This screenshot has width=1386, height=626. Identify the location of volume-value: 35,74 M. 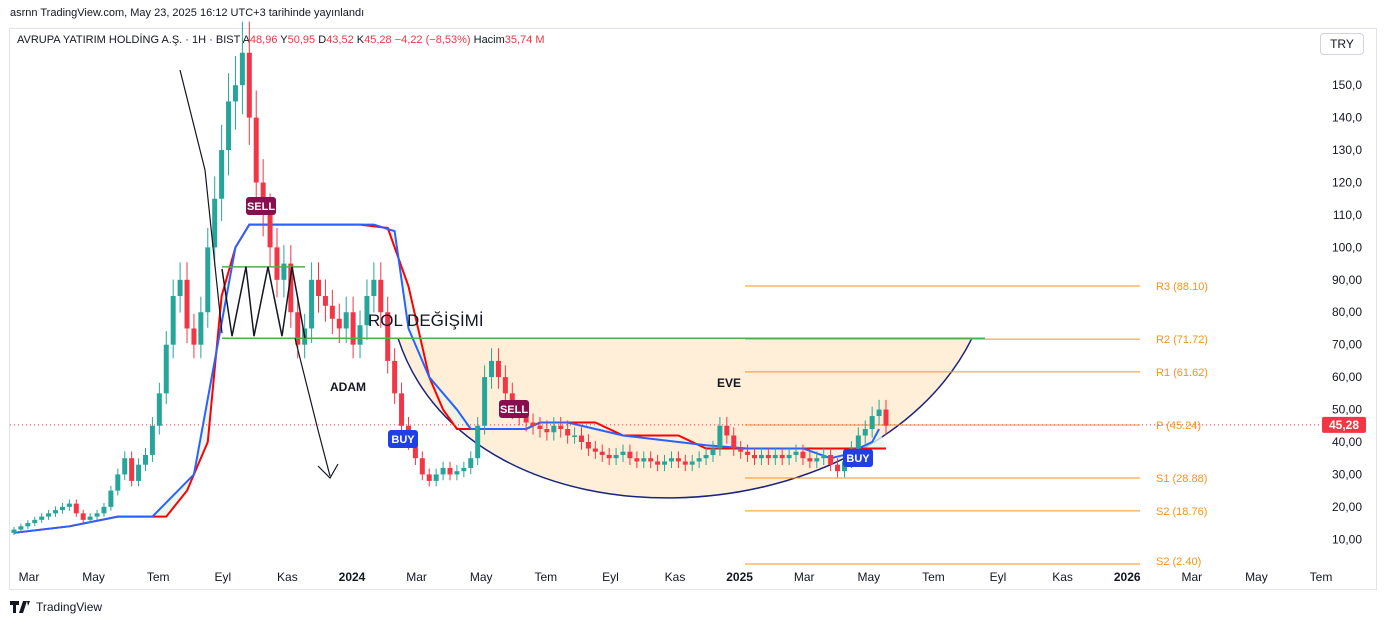
(524, 40).